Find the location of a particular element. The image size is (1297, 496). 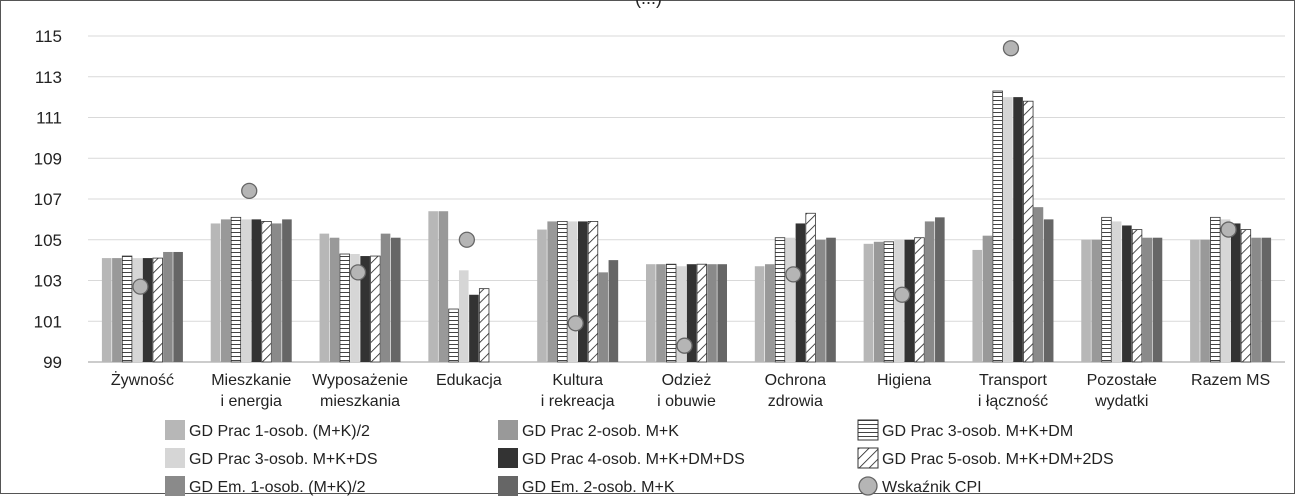

legend-label: GD Prac 2-osob. M+K is located at coordinates (600, 431).